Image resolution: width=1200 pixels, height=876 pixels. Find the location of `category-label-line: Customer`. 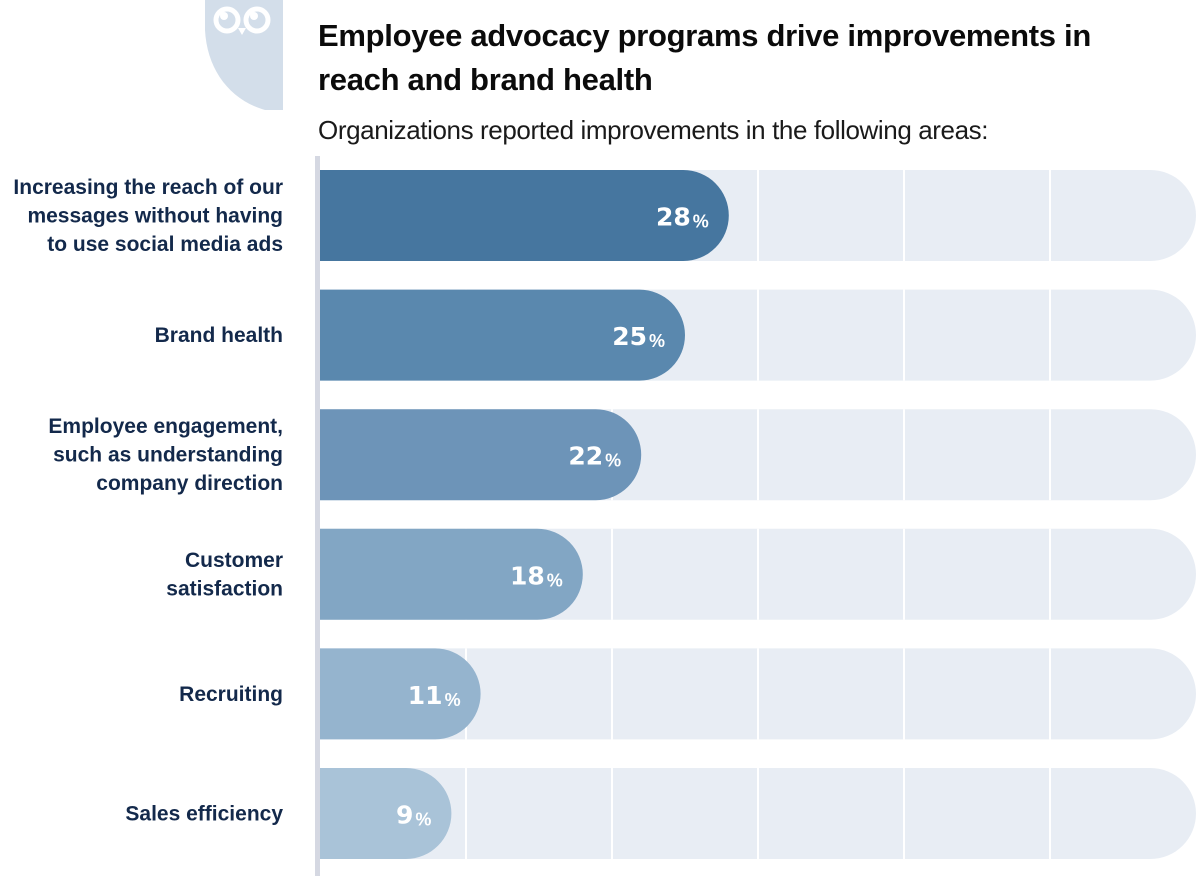

category-label-line: Customer is located at coordinates (234, 560).